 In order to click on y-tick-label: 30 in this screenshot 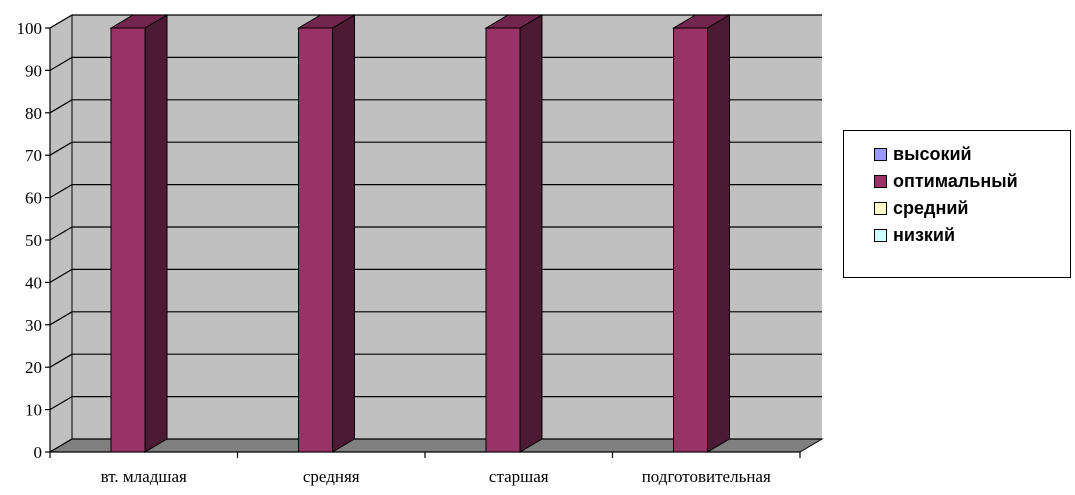, I will do `click(33, 325)`.